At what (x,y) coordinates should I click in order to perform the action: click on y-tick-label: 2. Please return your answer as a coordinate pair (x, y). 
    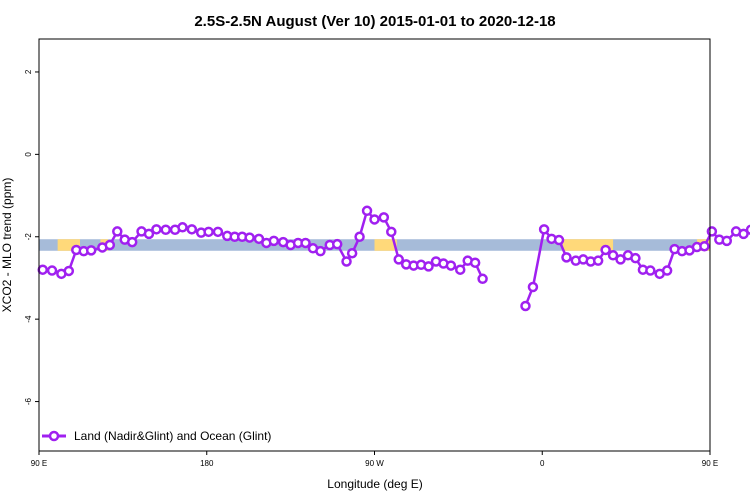
    Looking at the image, I should click on (28, 71).